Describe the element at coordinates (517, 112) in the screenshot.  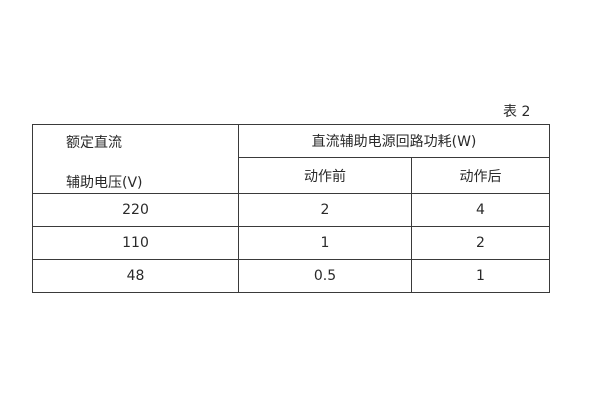
I see `table-caption: 表 2` at that location.